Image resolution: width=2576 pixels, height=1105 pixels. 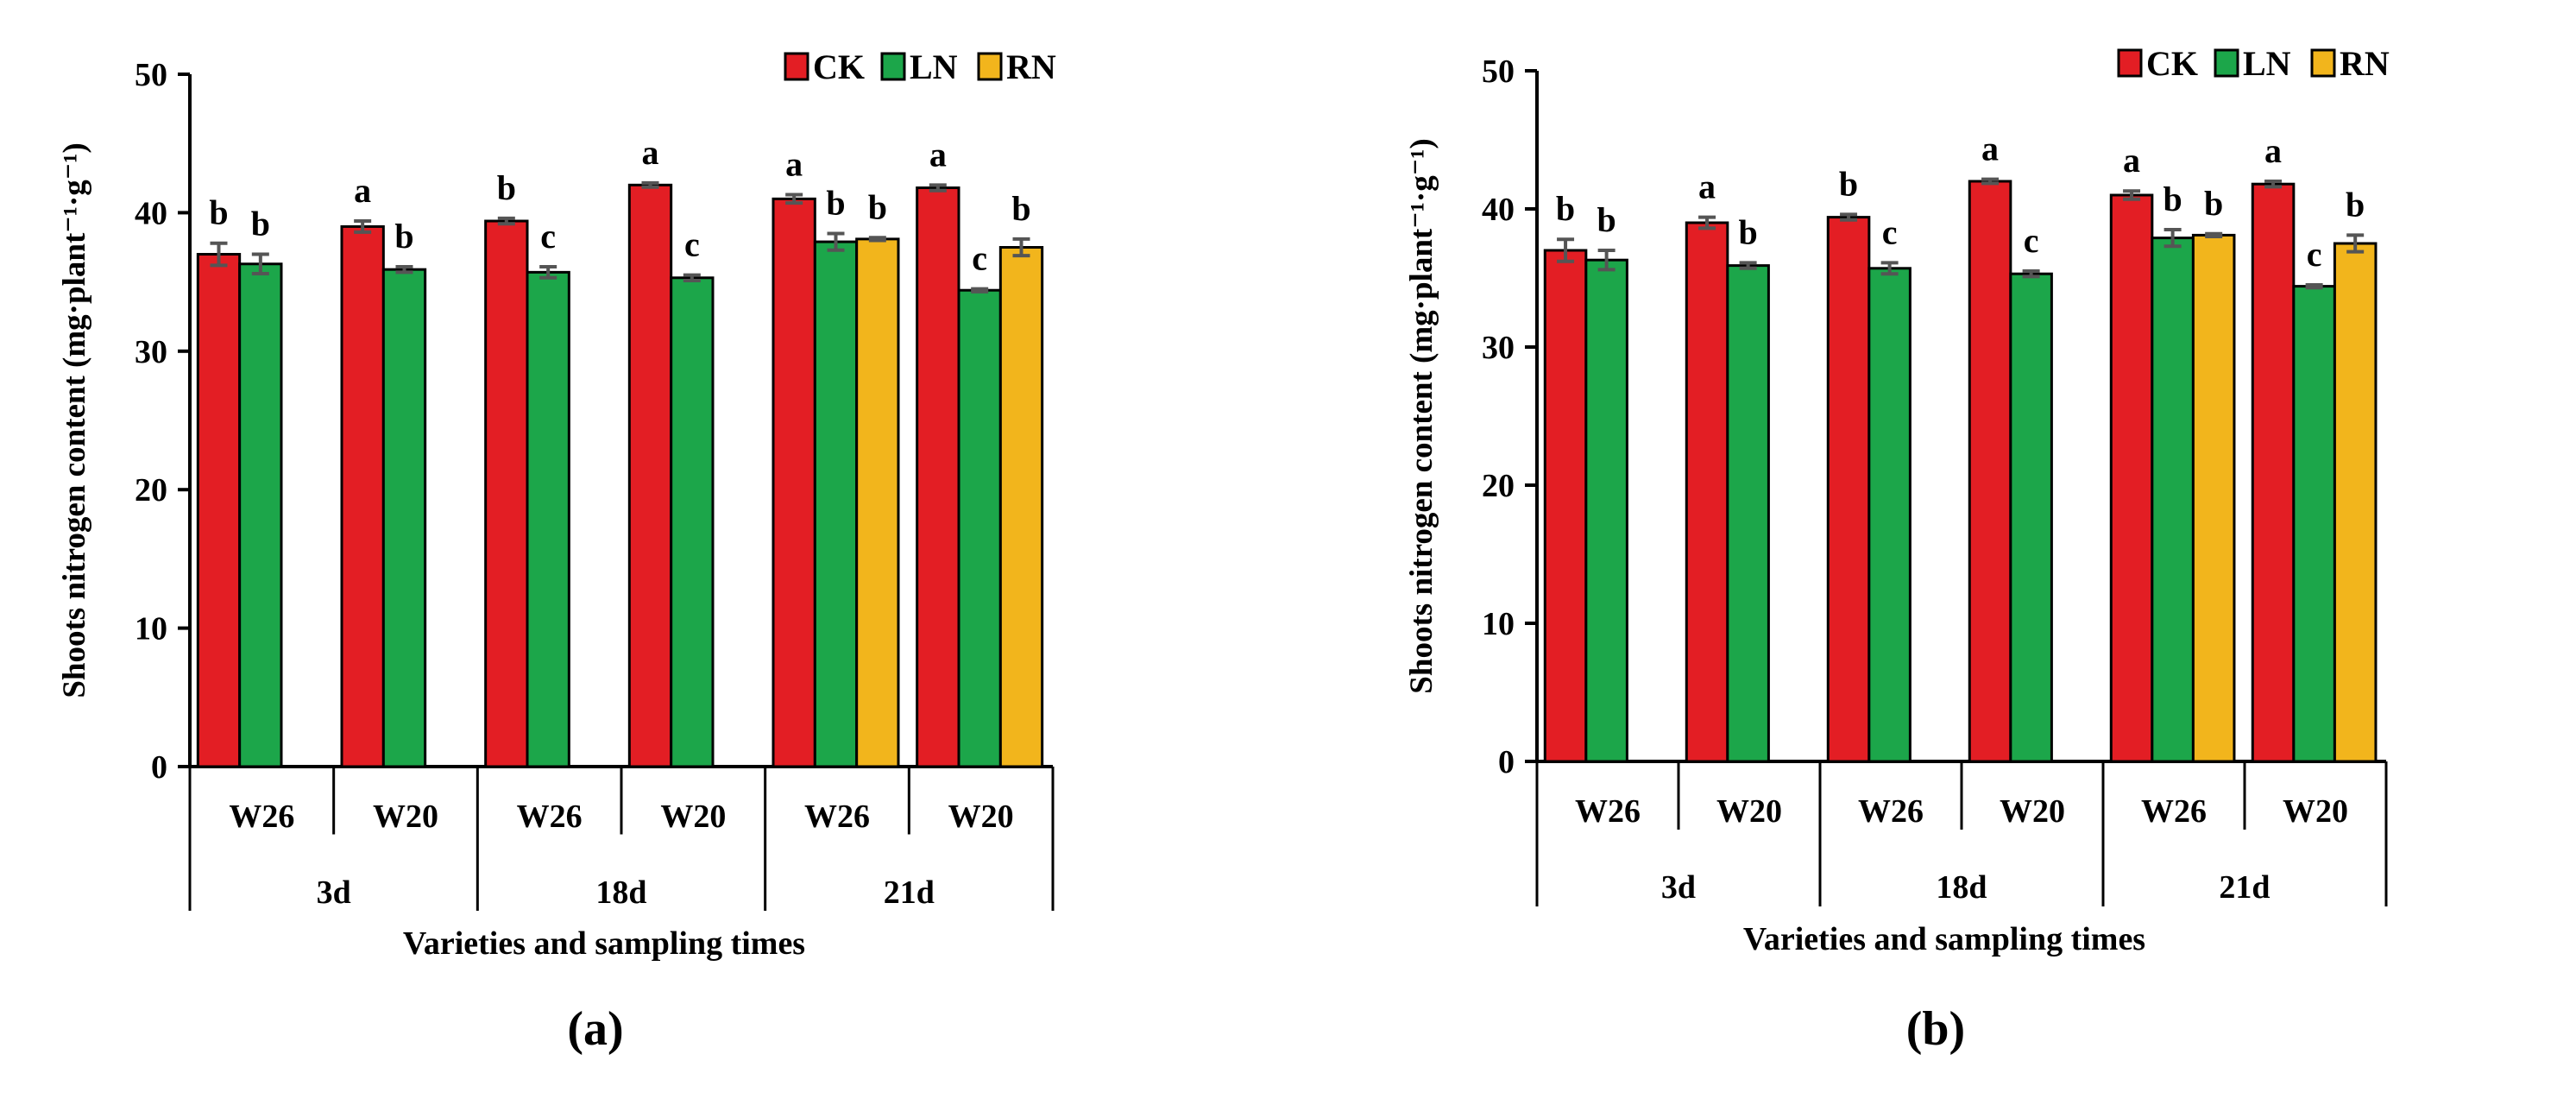 What do you see at coordinates (595, 1029) in the screenshot?
I see `panel-label: (a)` at bounding box center [595, 1029].